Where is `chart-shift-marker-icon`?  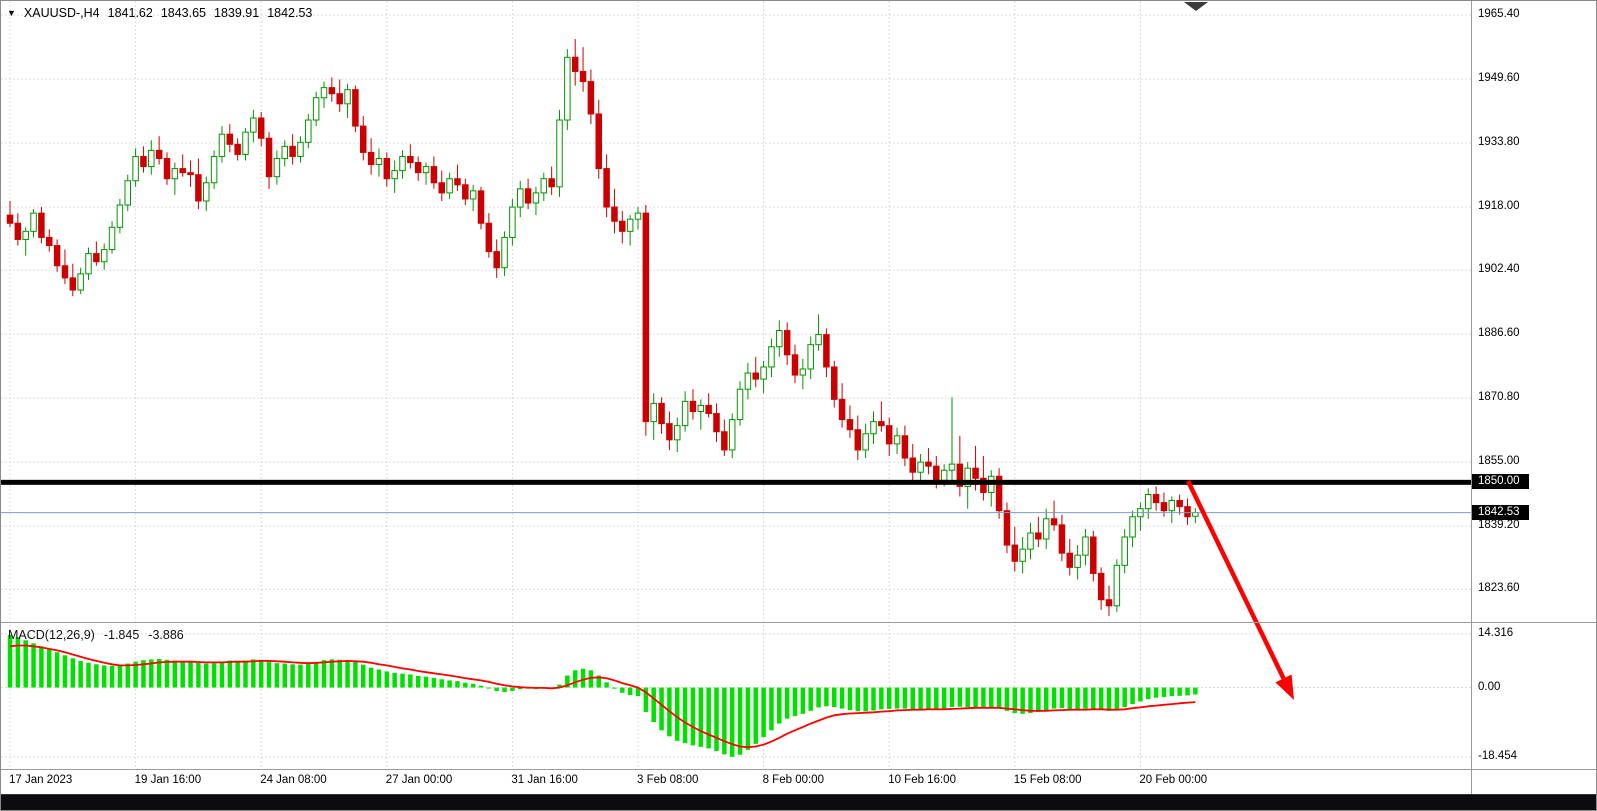
chart-shift-marker-icon is located at coordinates (1196, 6).